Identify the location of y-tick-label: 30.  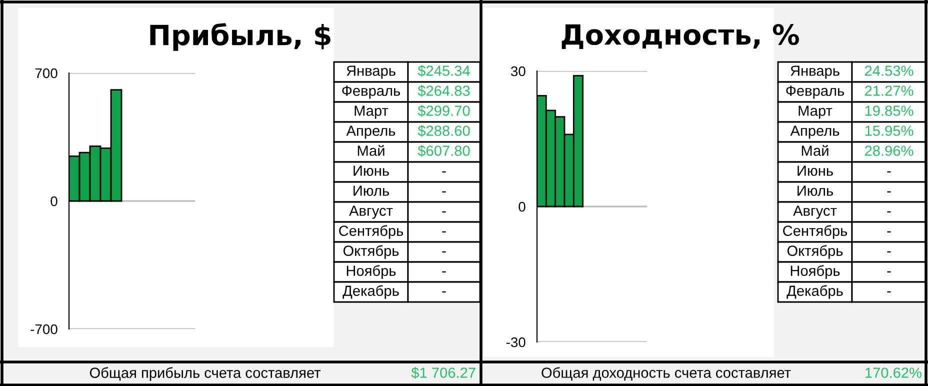
(518, 71).